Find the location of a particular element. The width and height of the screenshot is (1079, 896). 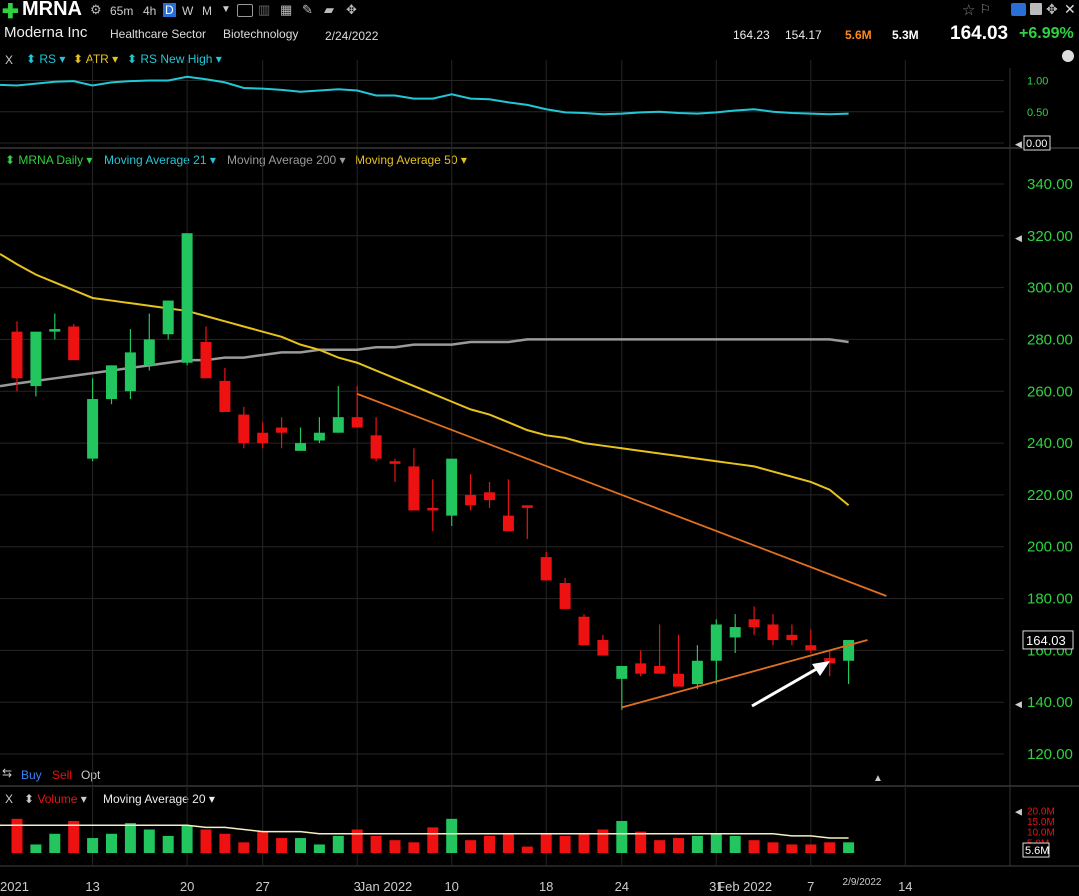

volume-indicator: ⬍ Volume ▾ is located at coordinates (55, 799).